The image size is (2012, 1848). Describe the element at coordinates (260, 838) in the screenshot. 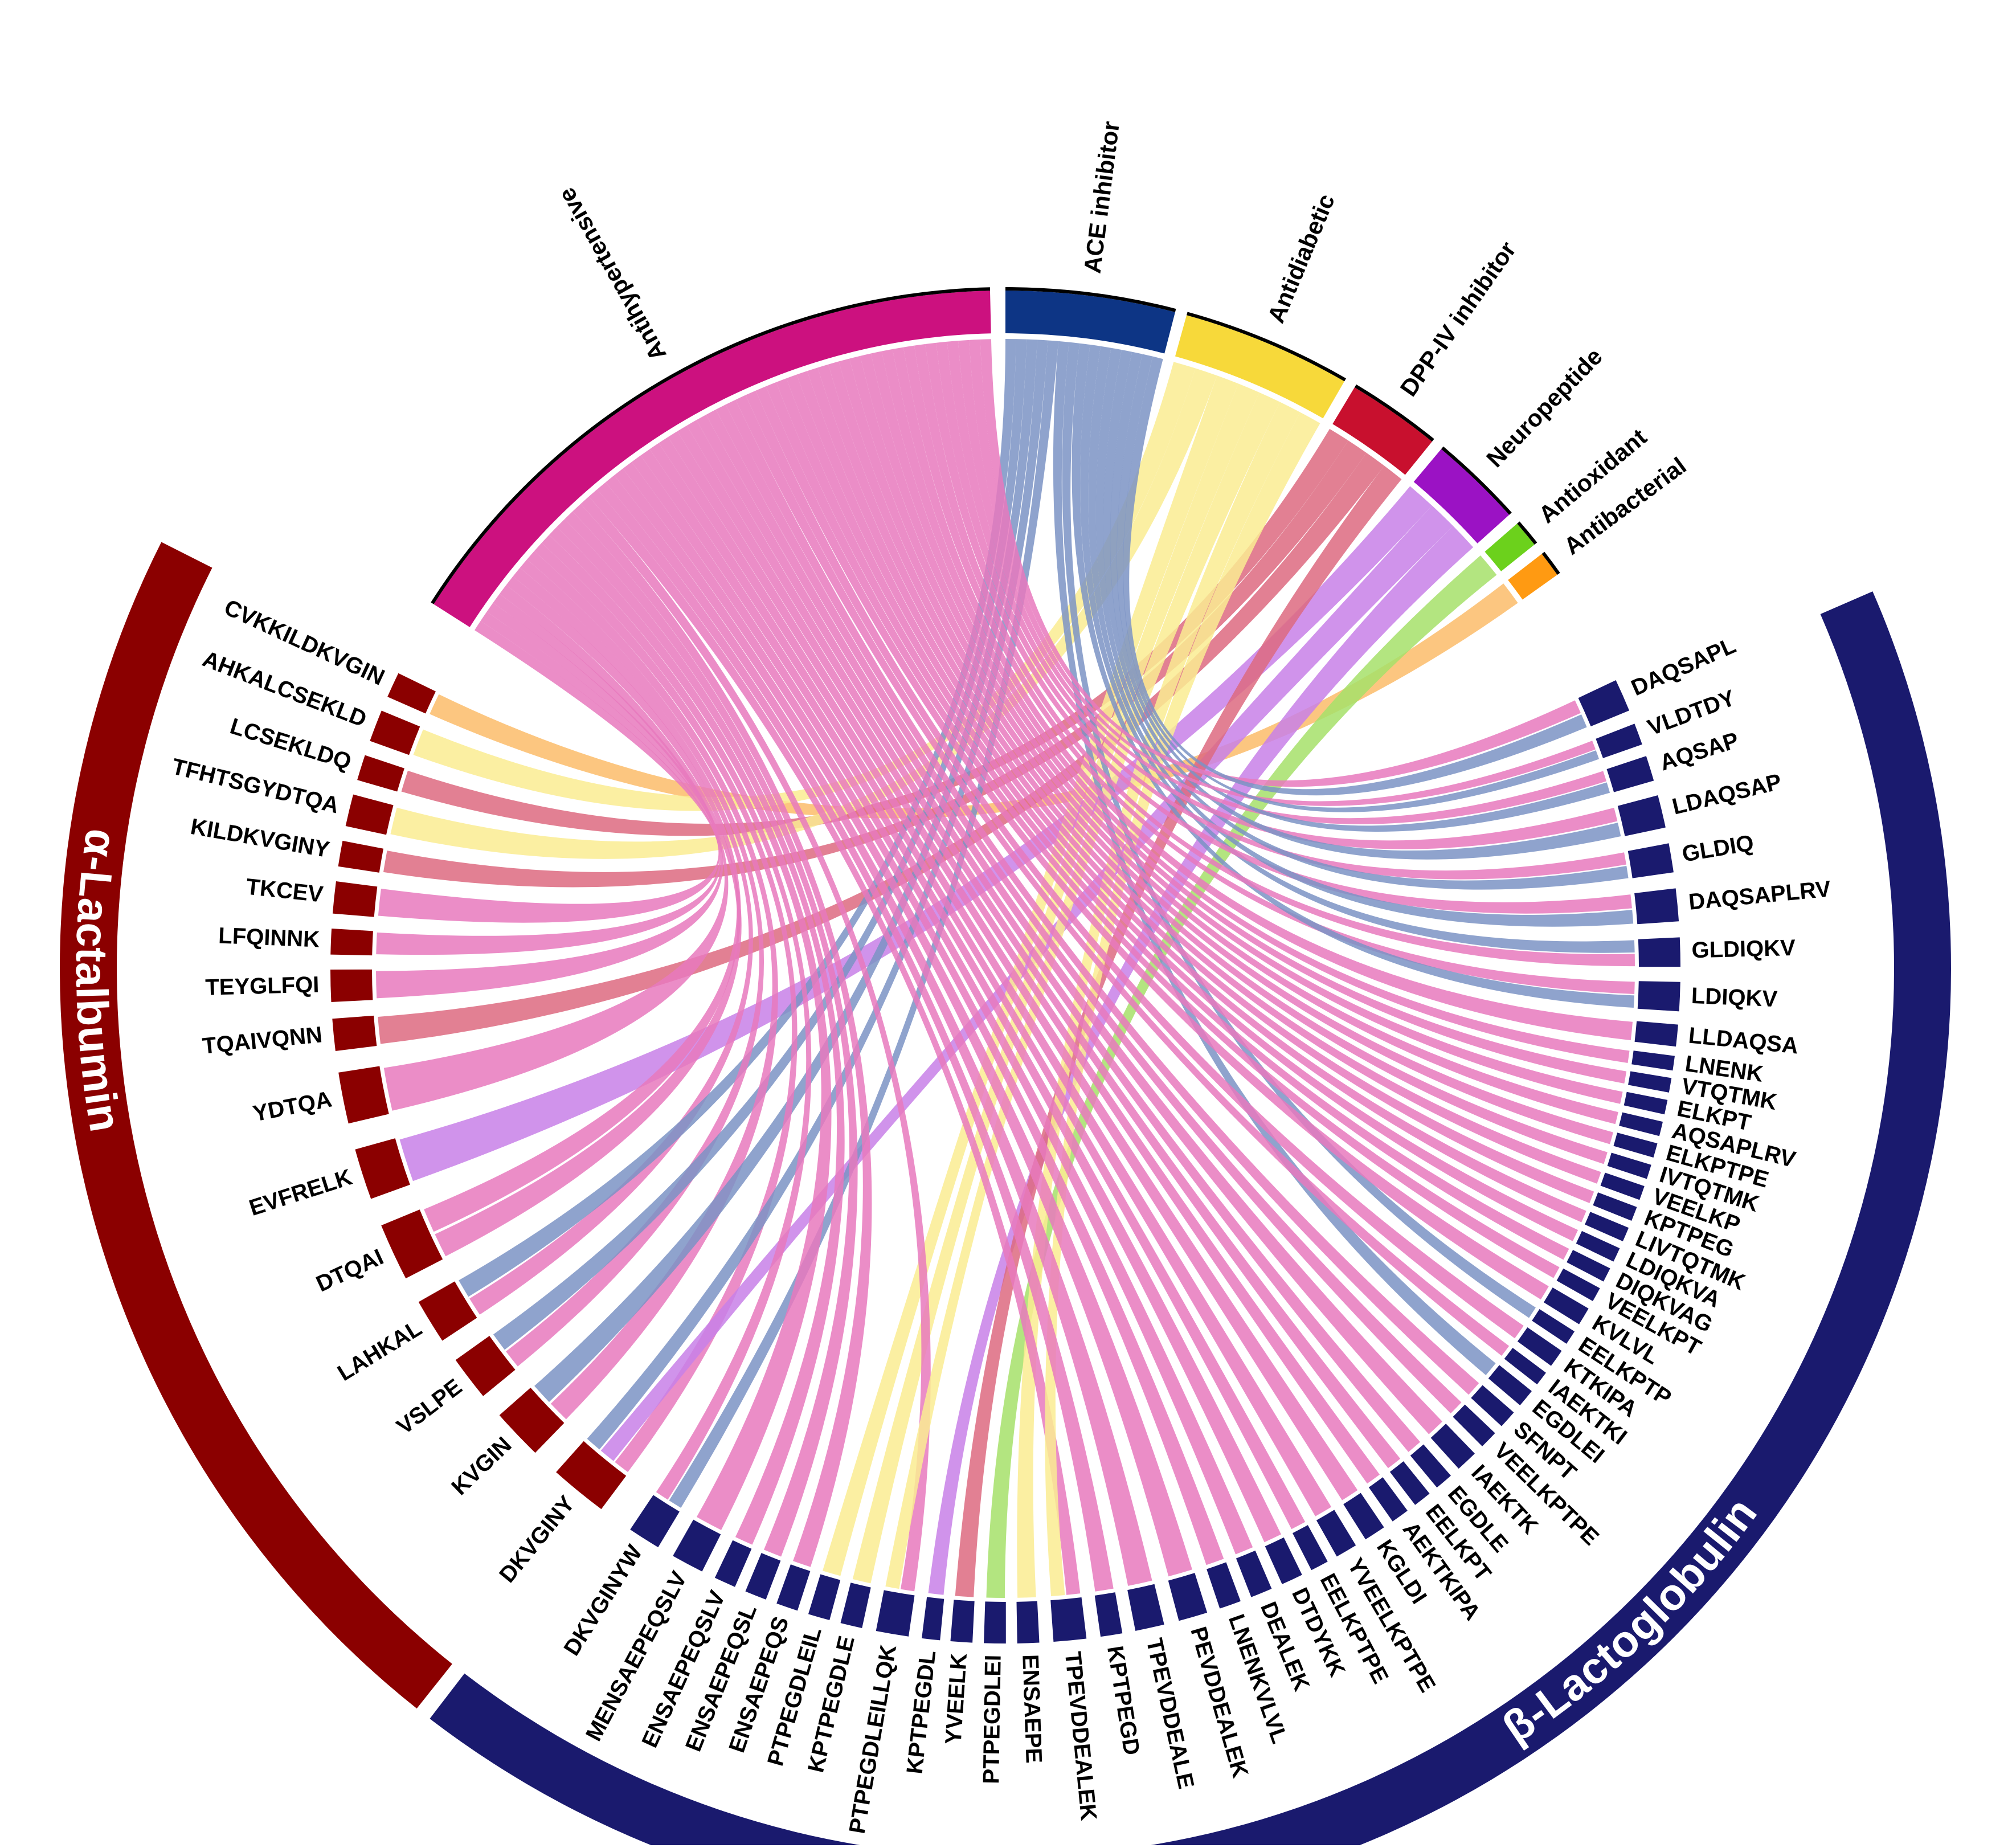

I see `alpha-peptide-label-kildkvginy: KILDKVGINY` at that location.